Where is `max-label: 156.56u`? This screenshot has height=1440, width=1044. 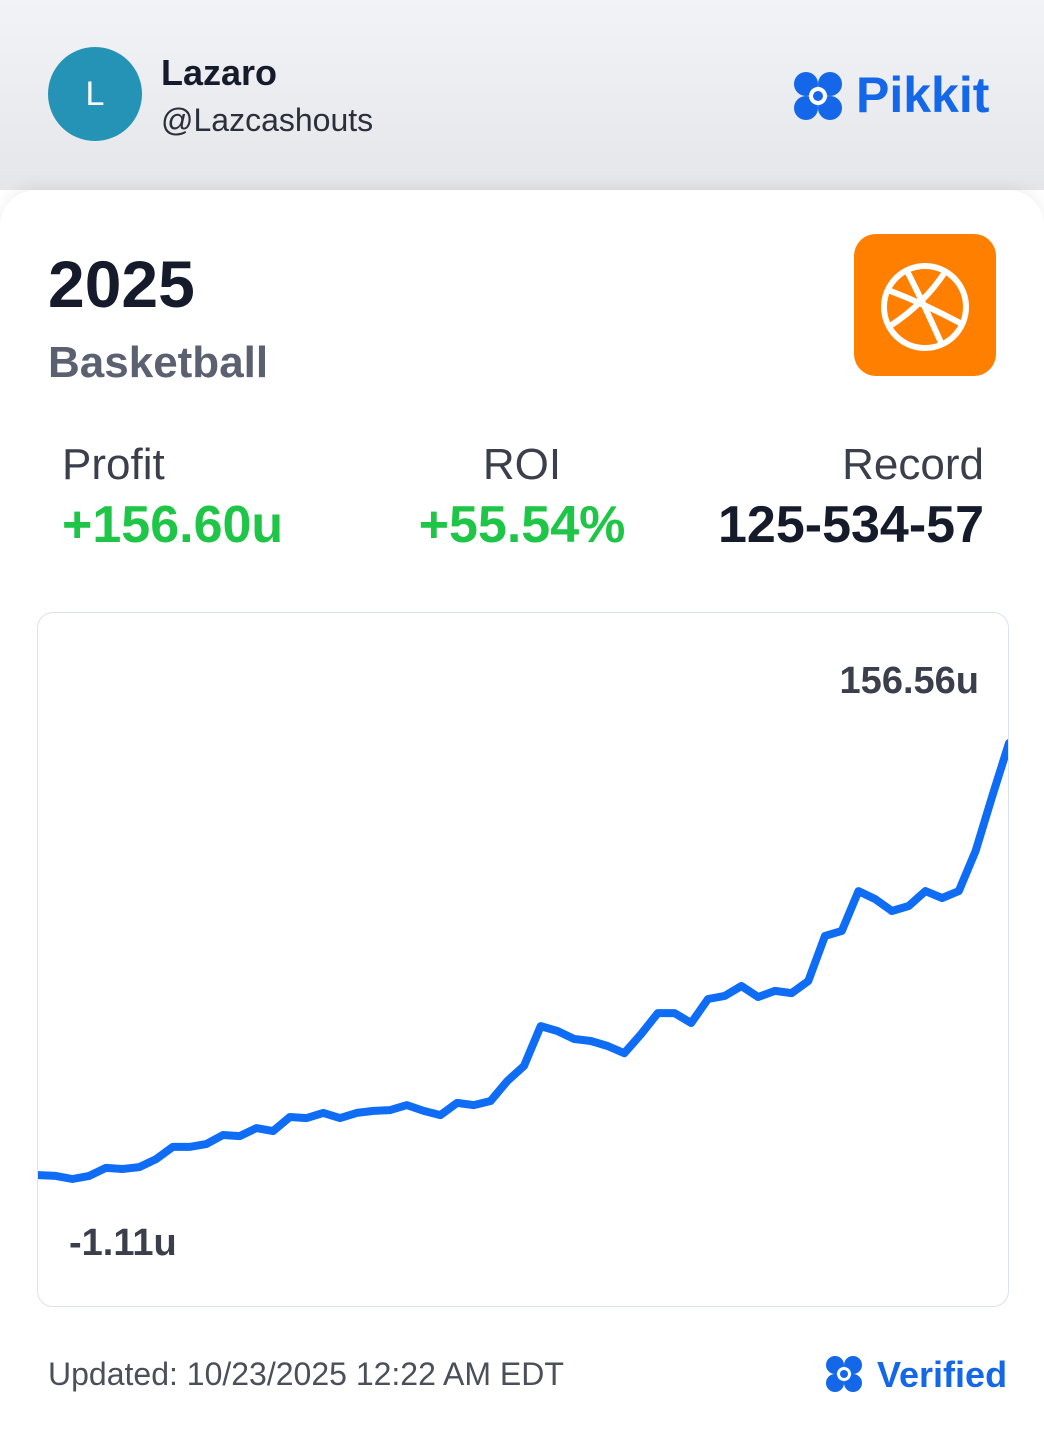 max-label: 156.56u is located at coordinates (909, 681).